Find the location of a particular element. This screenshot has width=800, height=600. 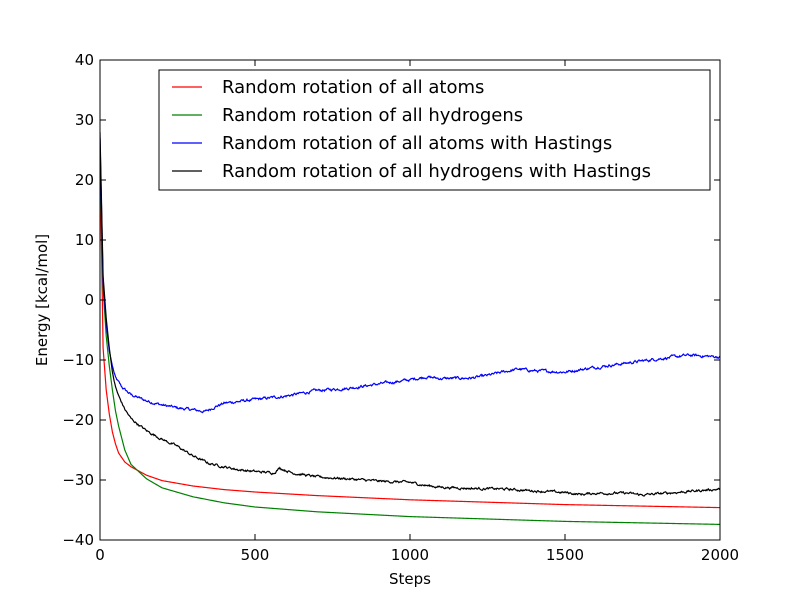

y-tick-label: −20 is located at coordinates (78, 420).